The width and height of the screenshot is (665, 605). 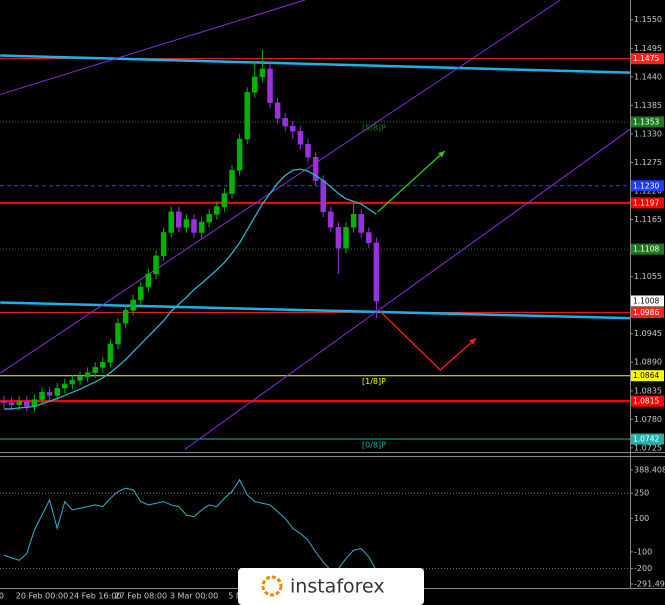 I want to click on y-tick-label: 1.0890, so click(x=648, y=362).